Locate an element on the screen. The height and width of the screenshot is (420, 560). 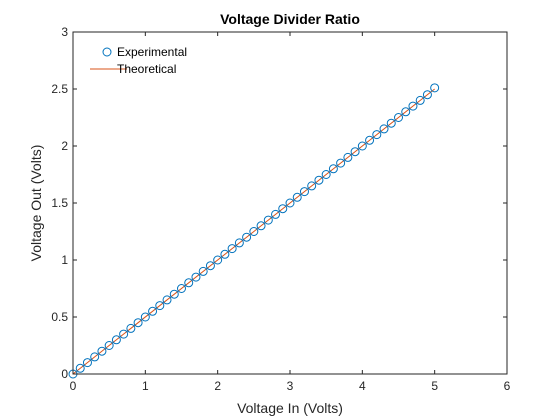
legend-label-theoretical: Theoretical is located at coordinates (146, 69).